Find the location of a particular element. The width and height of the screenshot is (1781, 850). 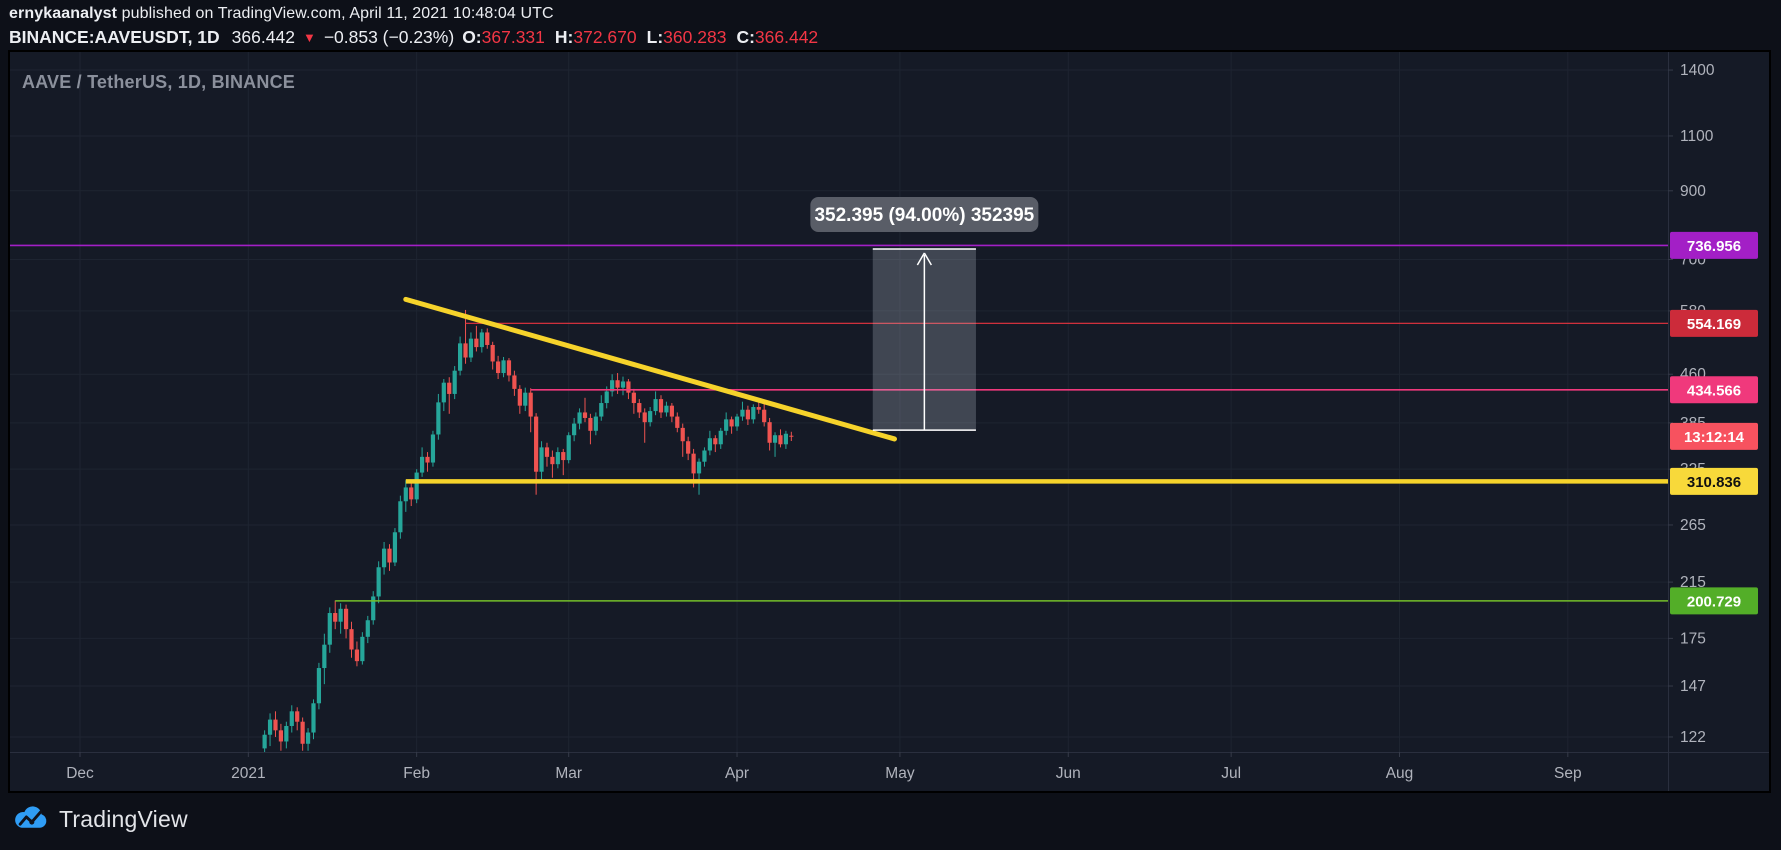

svg-text: 352.395 (94.00%) 352395 is located at coordinates (924, 215).